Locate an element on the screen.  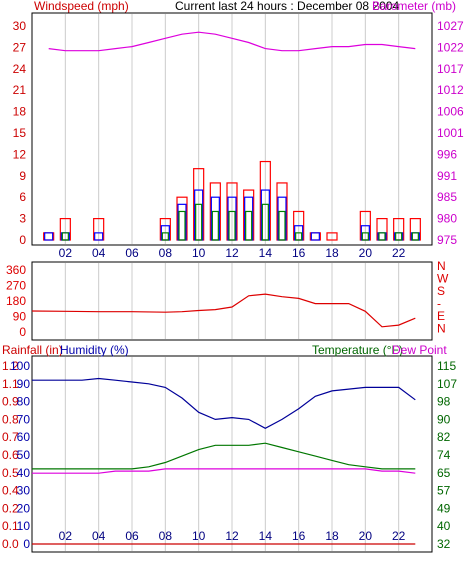
rainfall-tick-label: 0.4 is located at coordinates (10, 491).